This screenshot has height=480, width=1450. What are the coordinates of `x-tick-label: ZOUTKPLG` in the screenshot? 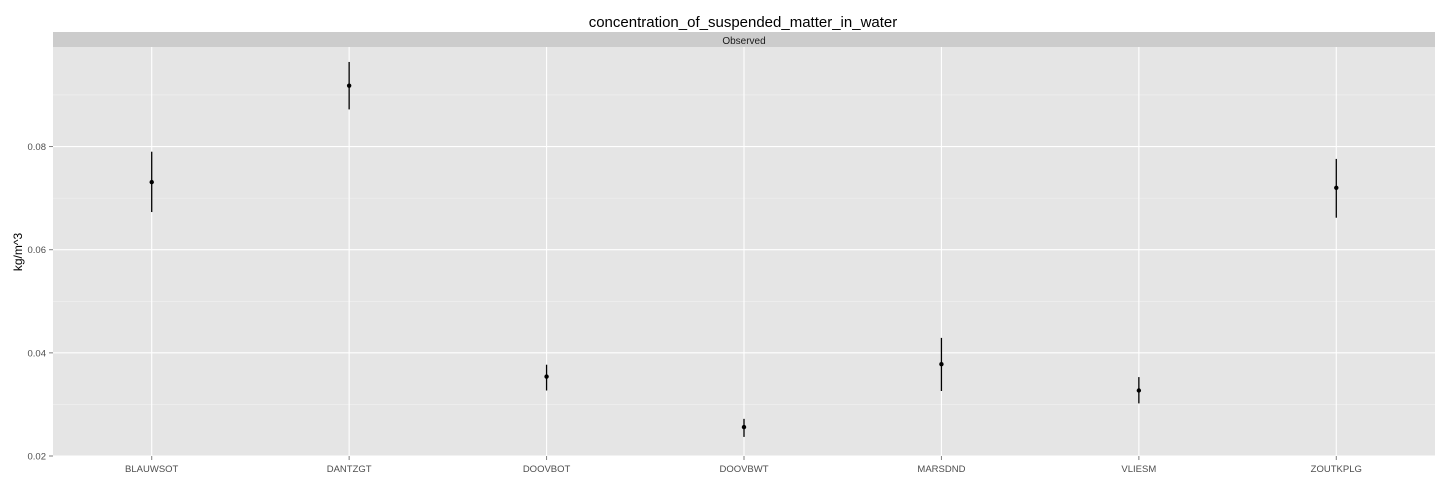 It's located at (1336, 469).